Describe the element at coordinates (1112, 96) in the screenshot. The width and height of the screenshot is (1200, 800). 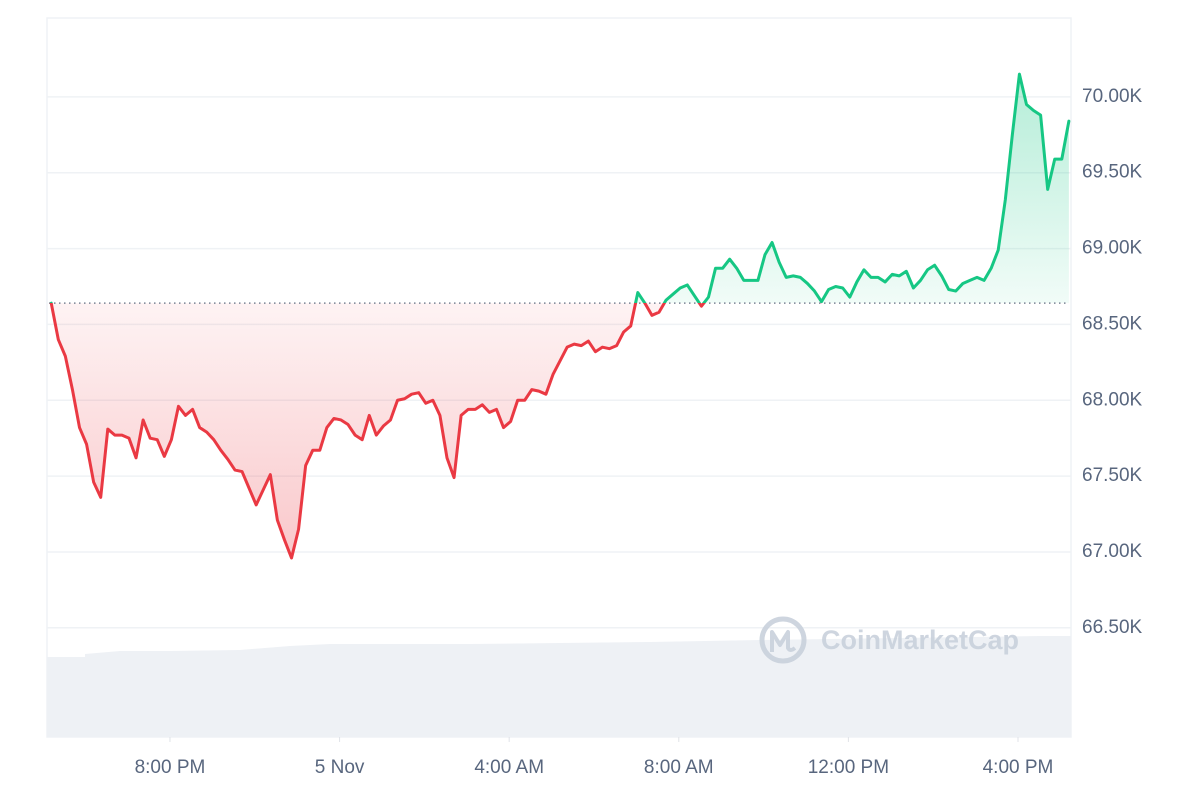
I see `y-tick-label: 70.00K` at that location.